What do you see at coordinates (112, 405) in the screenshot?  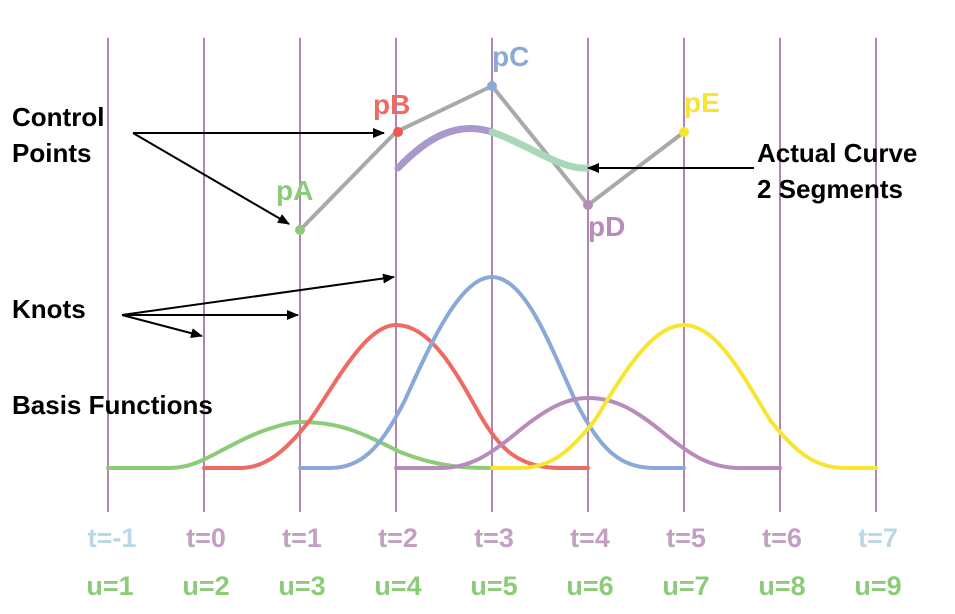 I see `basis-functions-label: Basis Functions` at bounding box center [112, 405].